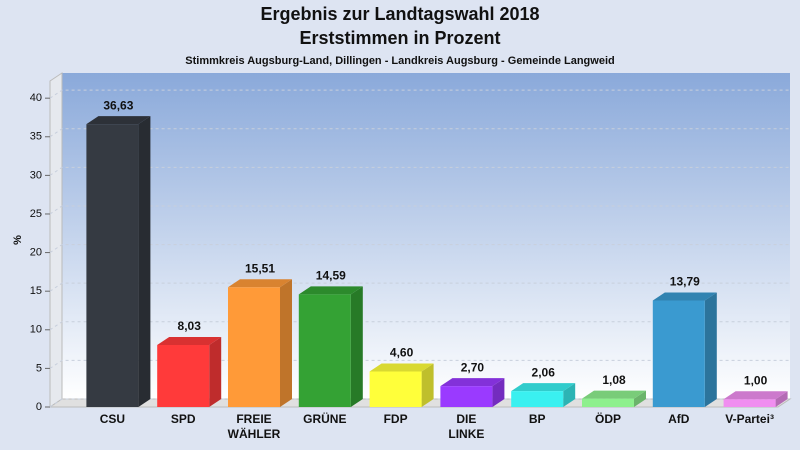  I want to click on x-tick-label: CSU, so click(112, 419).